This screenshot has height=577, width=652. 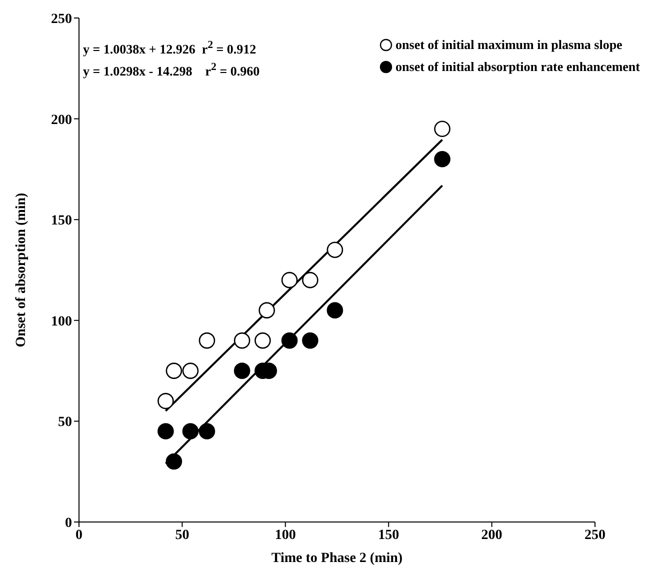 I want to click on legend-label: onset of initial absorption rate enhancement, so click(x=518, y=67).